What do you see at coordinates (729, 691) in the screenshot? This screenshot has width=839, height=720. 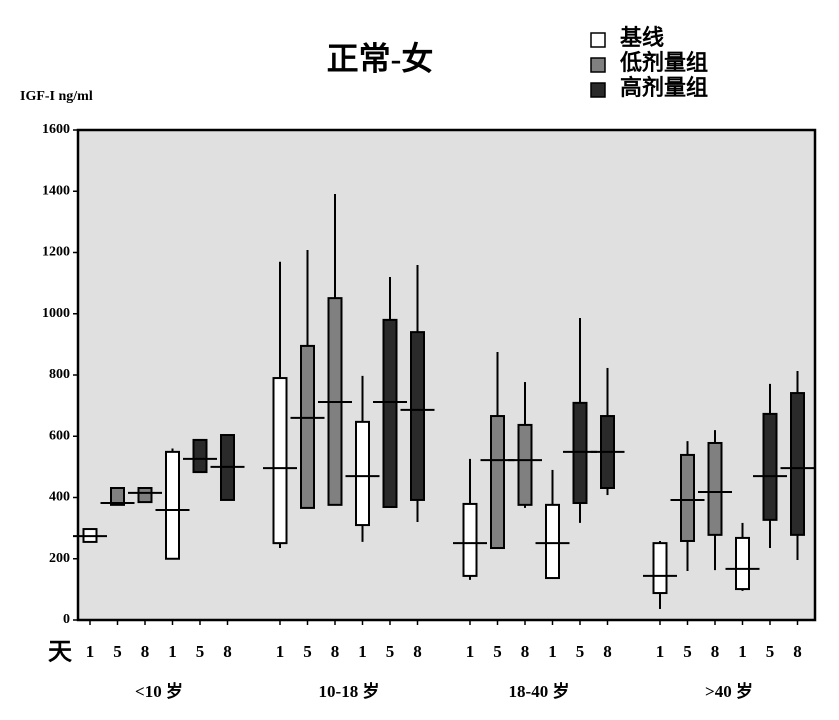 I see `group-label: >40 岁` at bounding box center [729, 691].